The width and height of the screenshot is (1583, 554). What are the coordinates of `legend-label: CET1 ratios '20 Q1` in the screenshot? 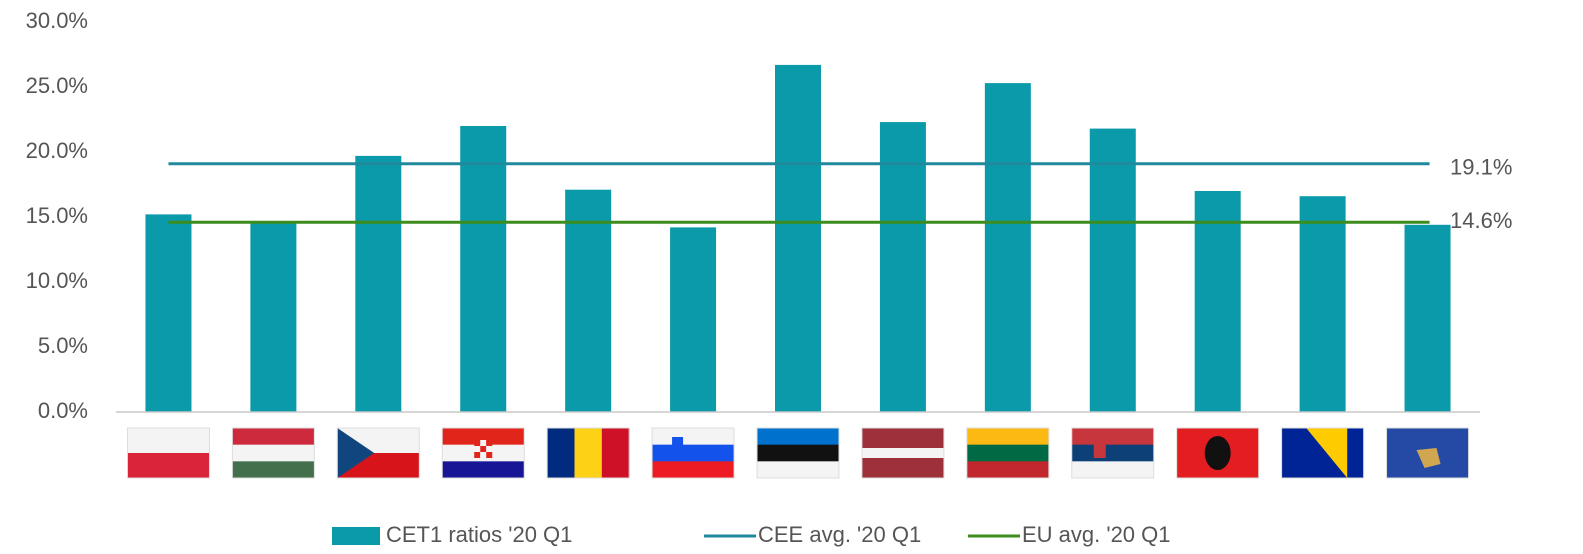 It's located at (479, 534).